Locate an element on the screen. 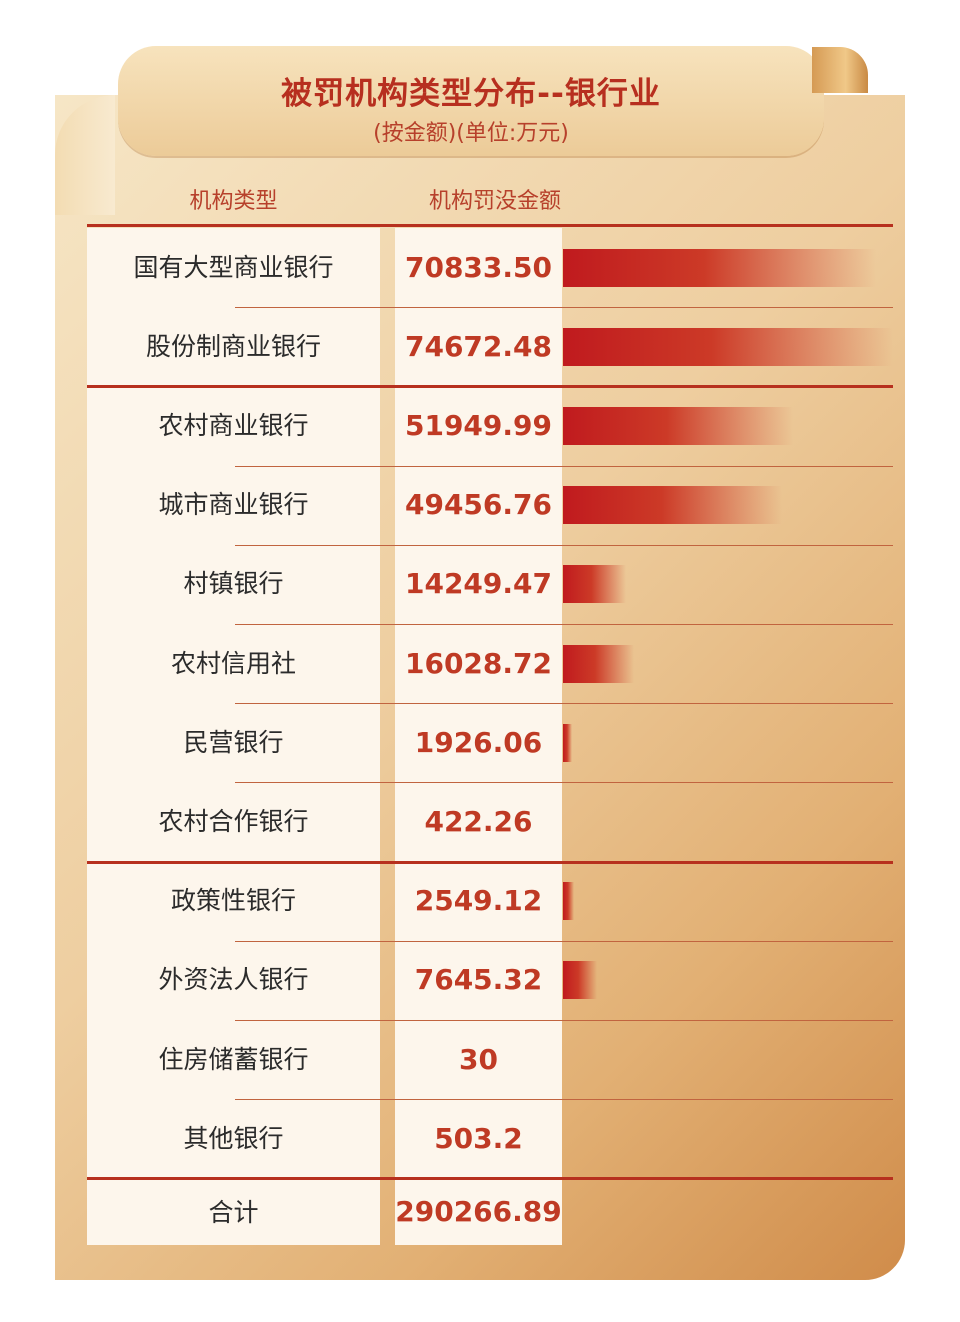 The image size is (960, 1322). total-value: 290266.89 is located at coordinates (478, 1212).